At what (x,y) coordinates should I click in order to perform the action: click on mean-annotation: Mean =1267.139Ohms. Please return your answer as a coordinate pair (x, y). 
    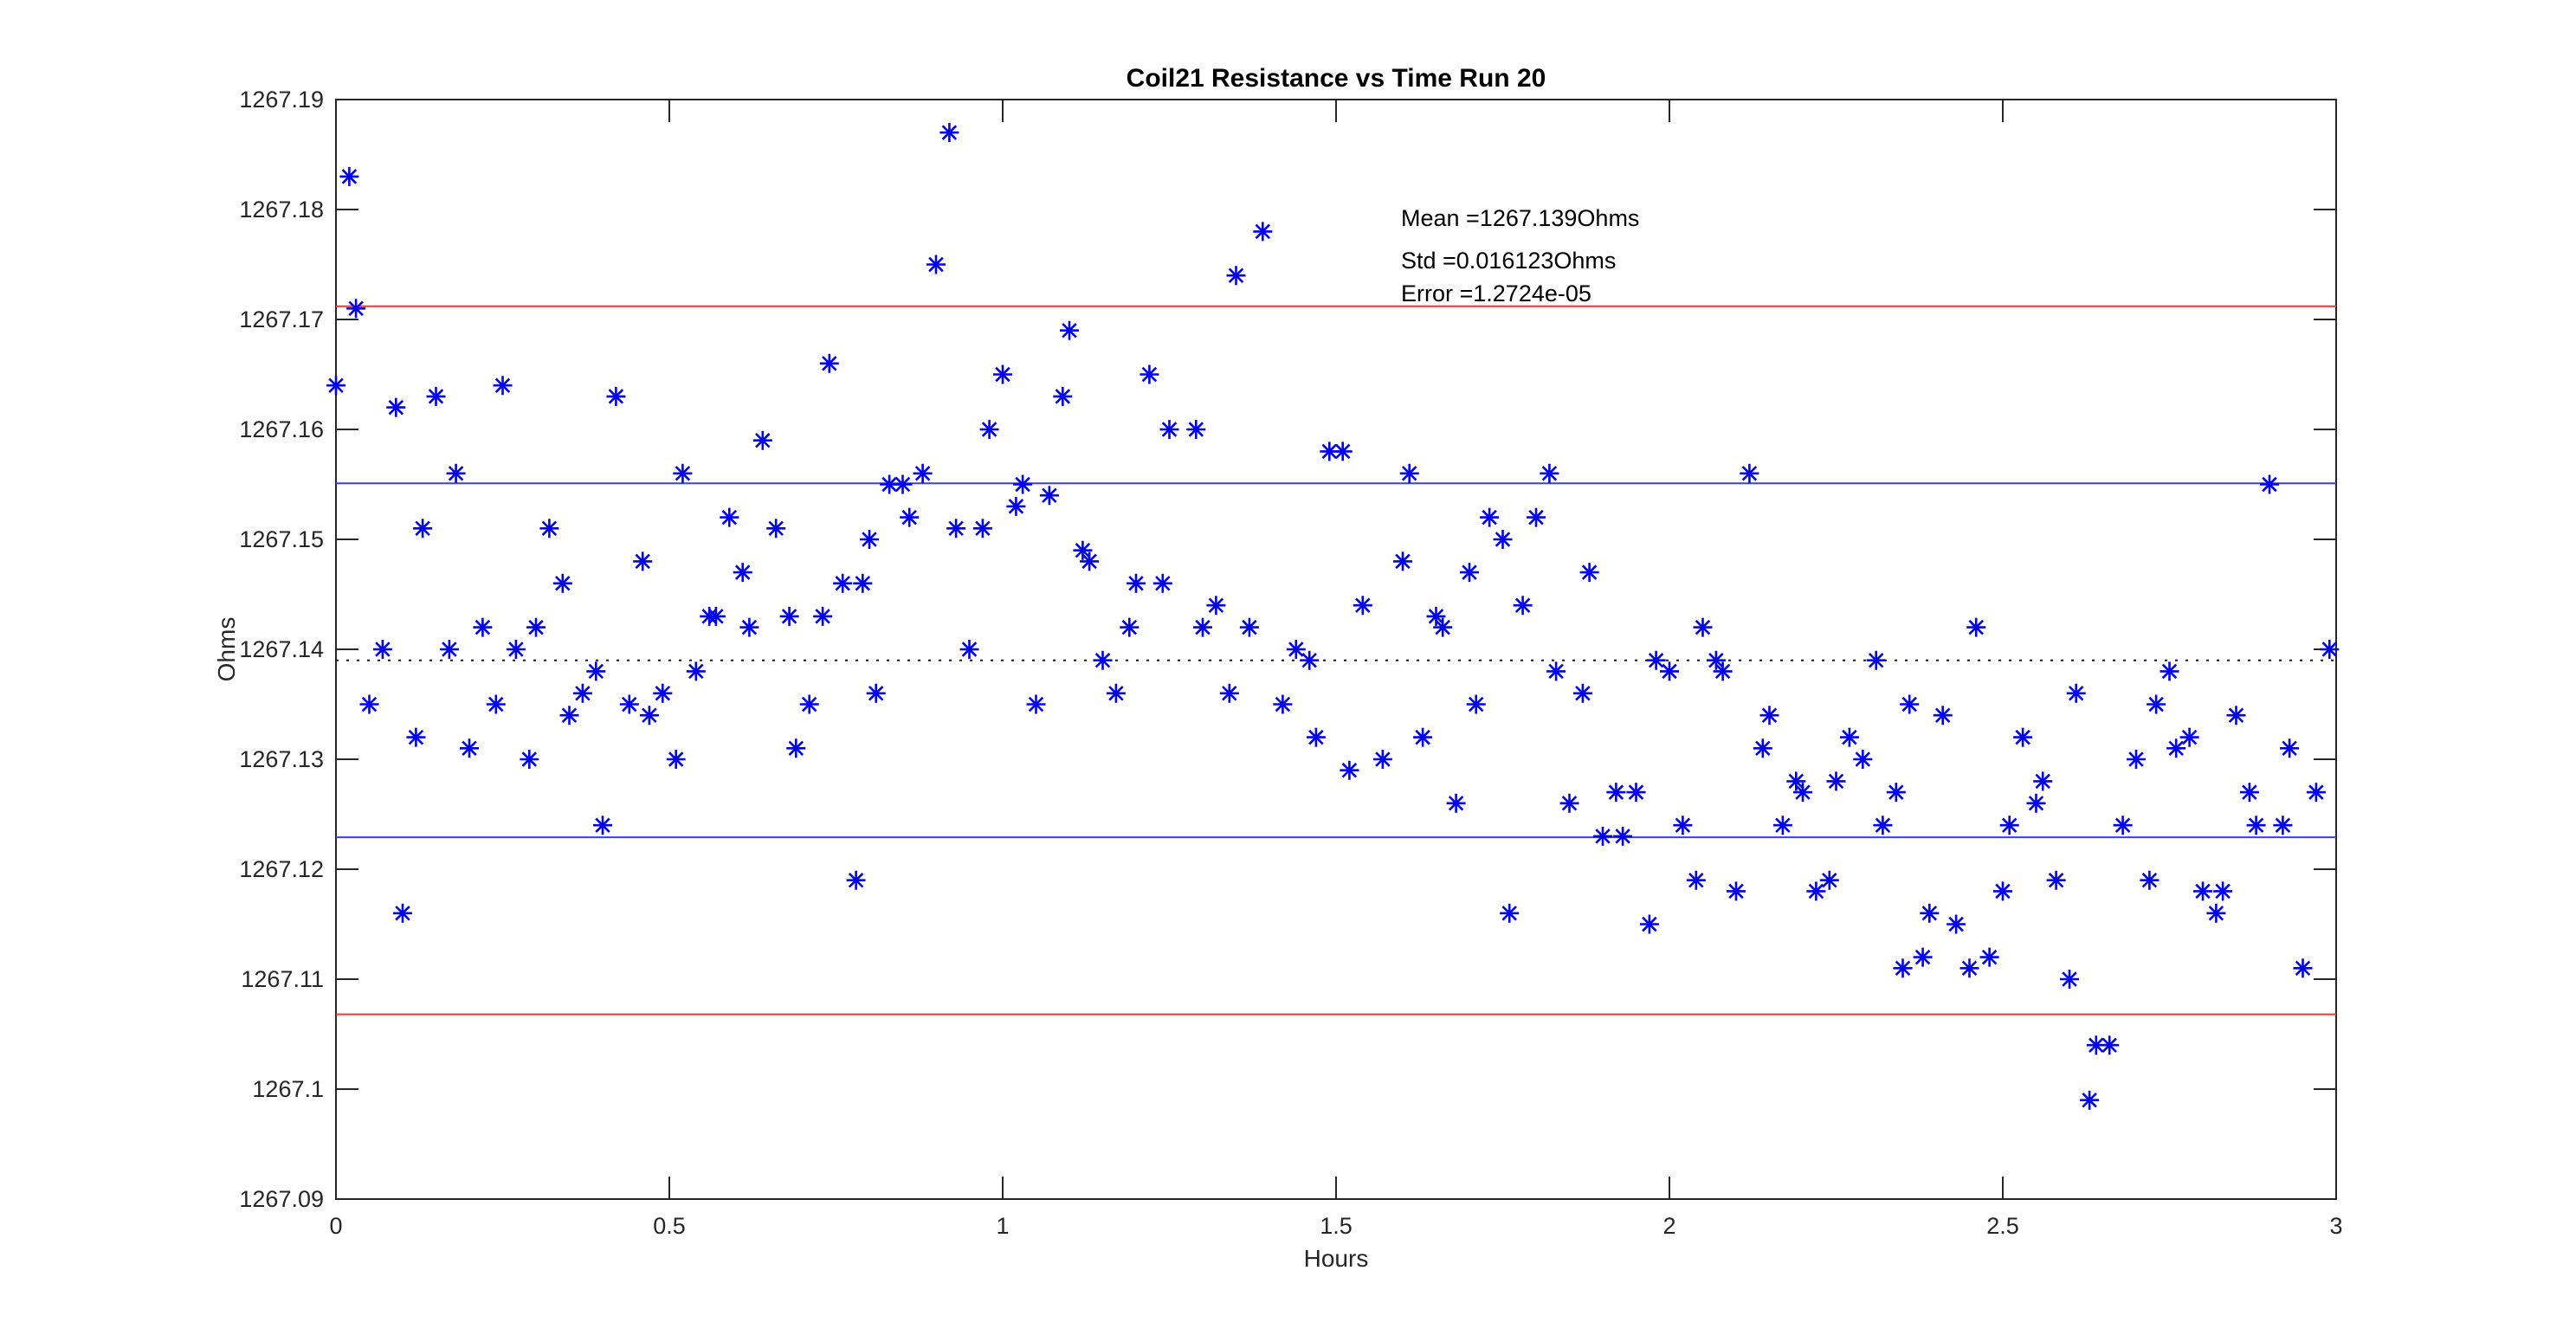
    Looking at the image, I should click on (1520, 218).